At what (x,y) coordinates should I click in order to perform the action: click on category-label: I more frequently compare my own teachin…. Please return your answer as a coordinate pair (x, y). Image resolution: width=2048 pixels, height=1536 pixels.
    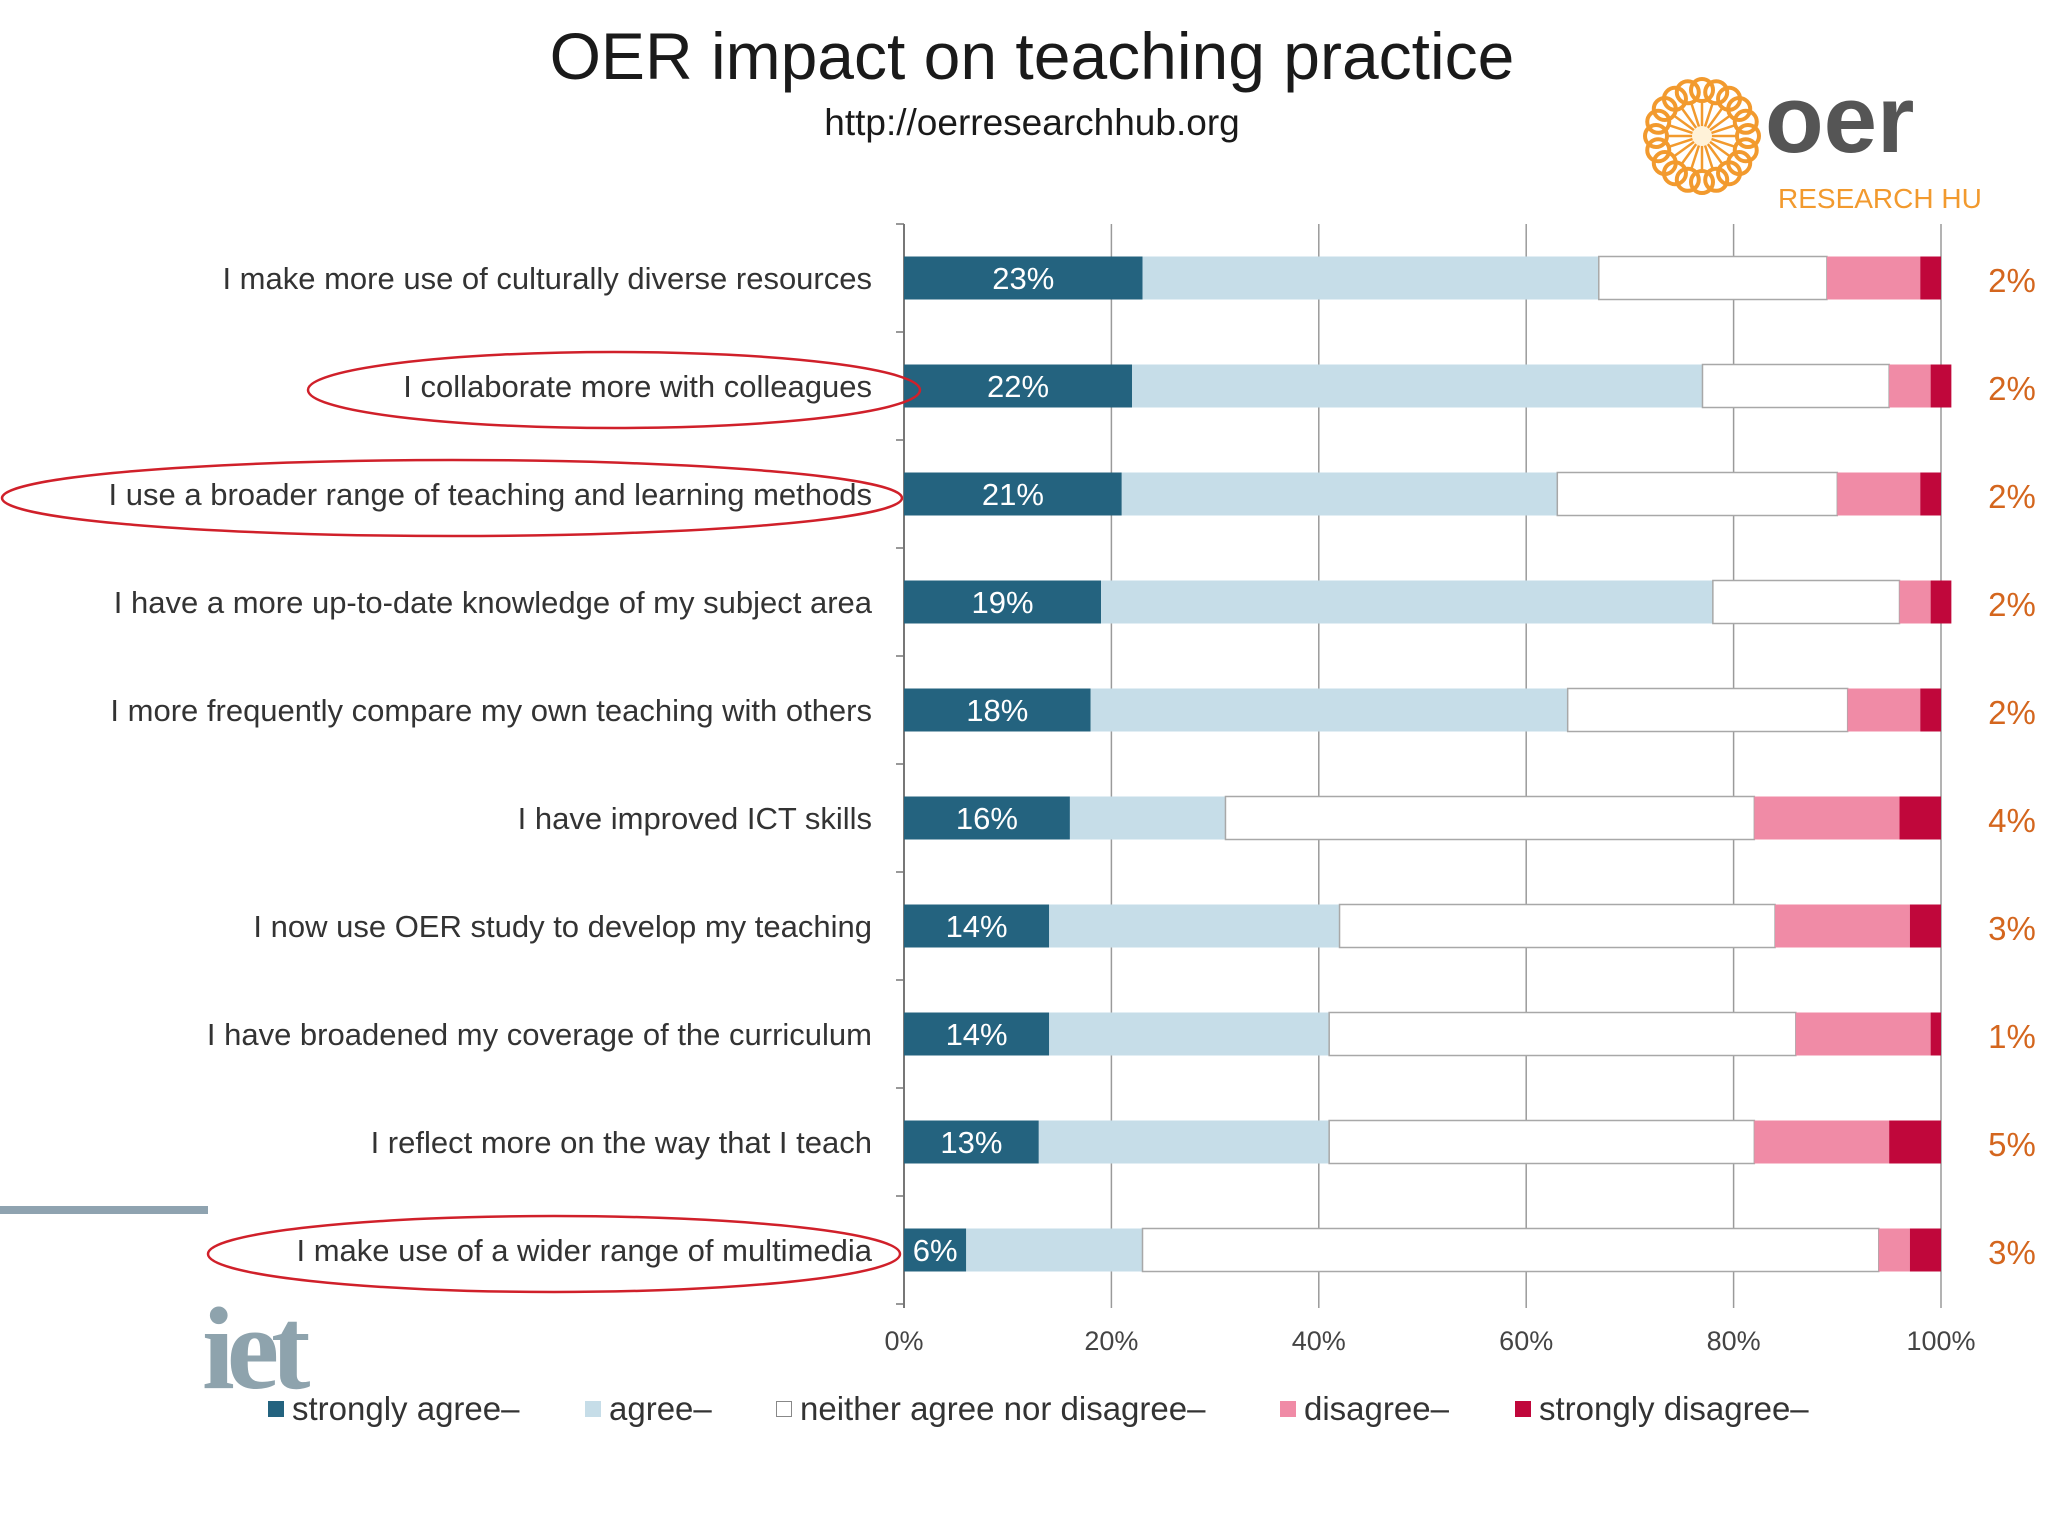
    Looking at the image, I should click on (491, 710).